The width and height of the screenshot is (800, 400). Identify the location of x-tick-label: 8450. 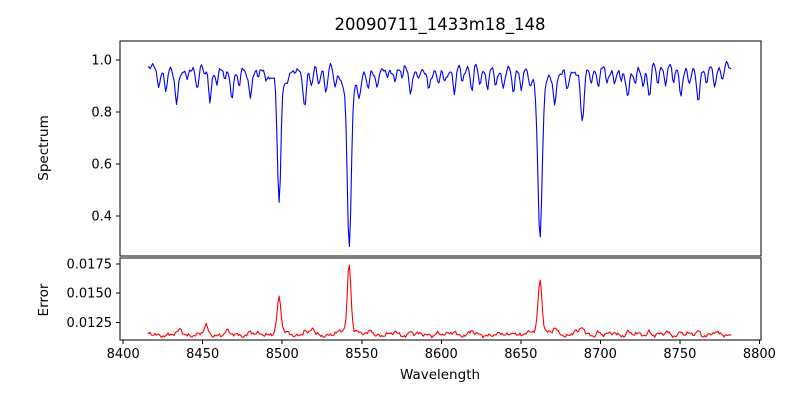
(202, 354).